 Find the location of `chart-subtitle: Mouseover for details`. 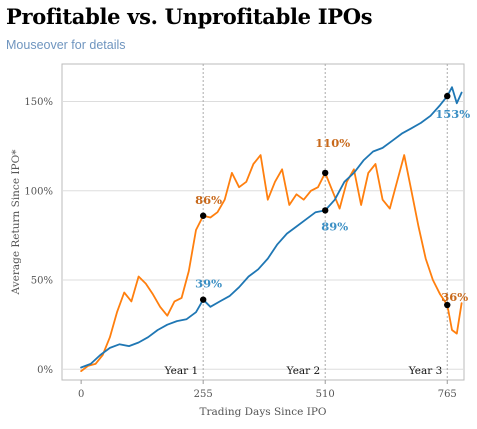

chart-subtitle: Mouseover for details is located at coordinates (66, 45).